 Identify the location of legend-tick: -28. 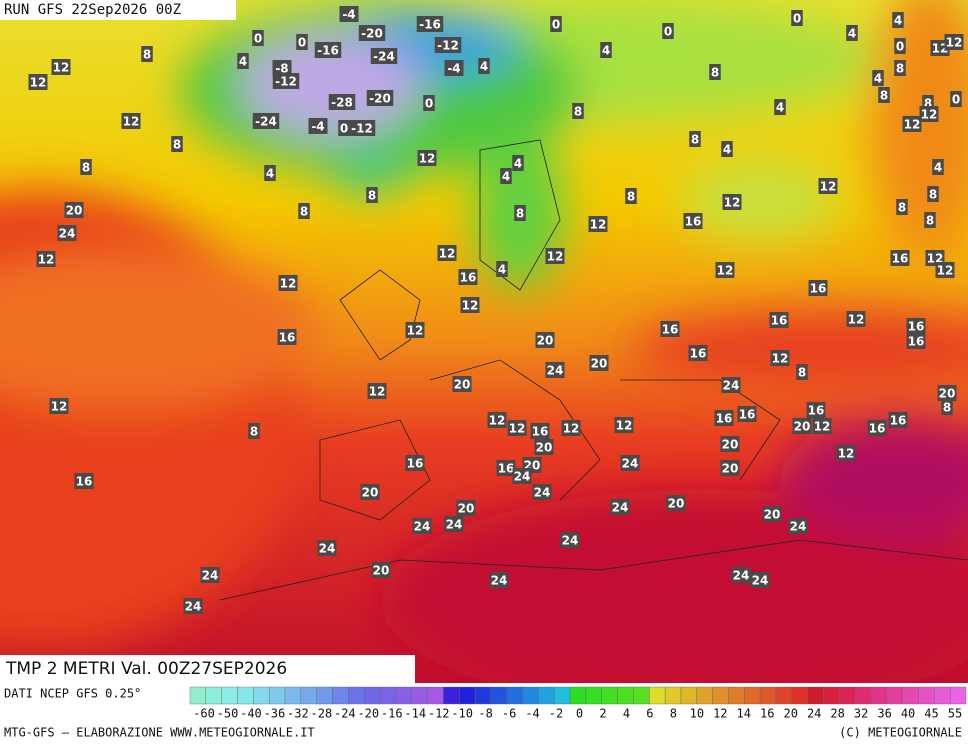
(322, 714).